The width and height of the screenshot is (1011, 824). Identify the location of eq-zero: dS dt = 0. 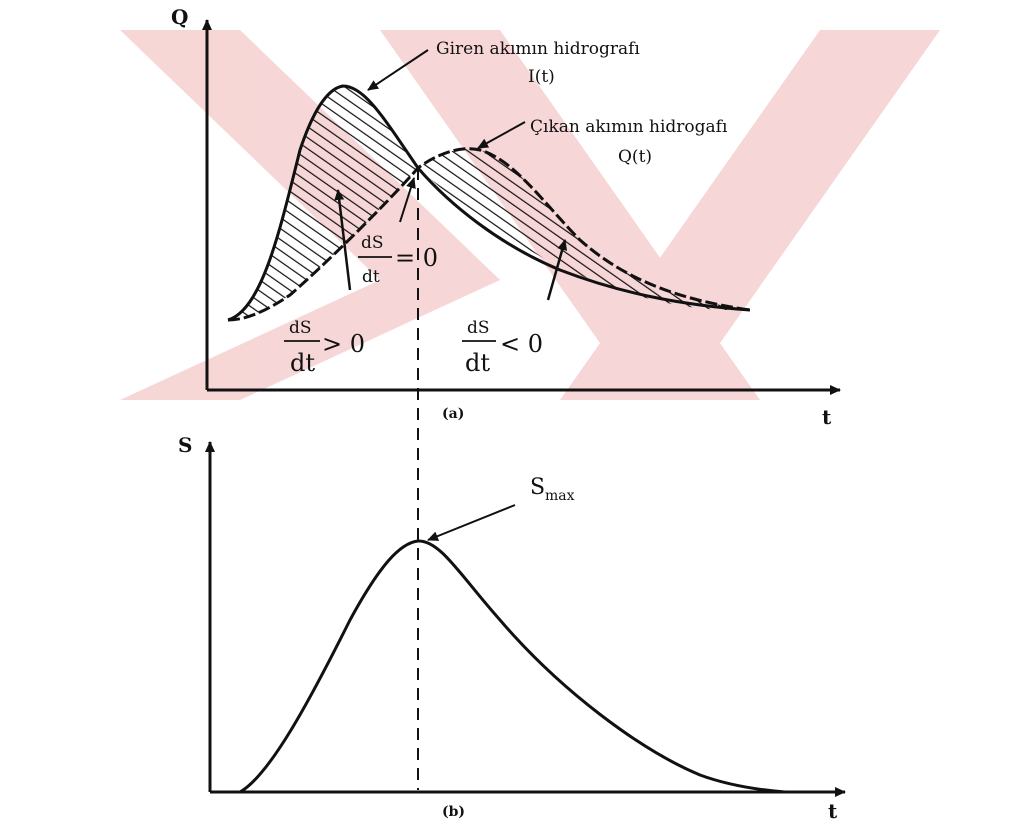
(398, 260).